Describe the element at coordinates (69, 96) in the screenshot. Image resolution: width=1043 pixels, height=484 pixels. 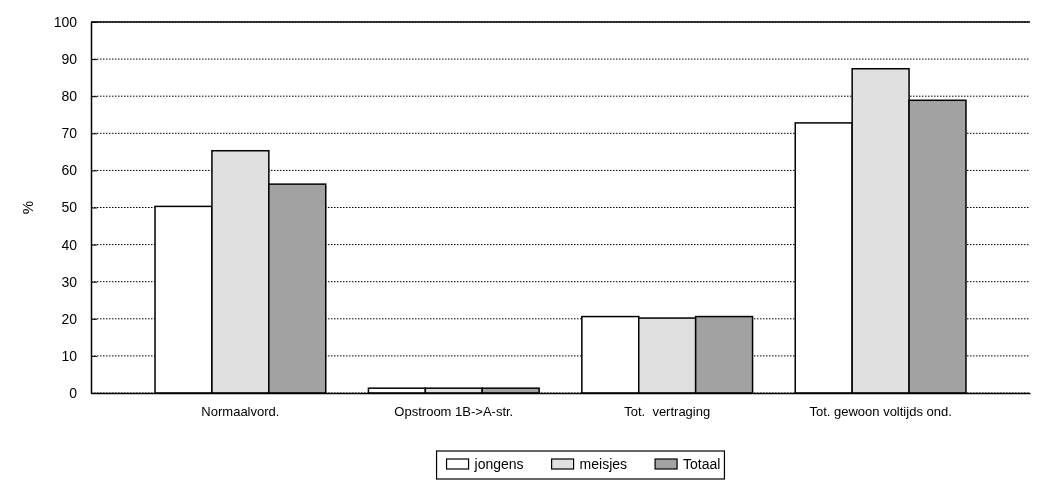
I see `y-tick-label: 80` at that location.